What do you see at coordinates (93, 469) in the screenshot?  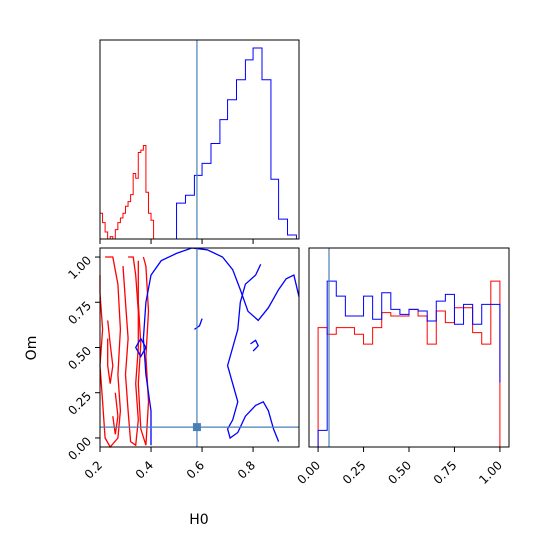 I see `joint-x-tick-label-0: 0.2` at bounding box center [93, 469].